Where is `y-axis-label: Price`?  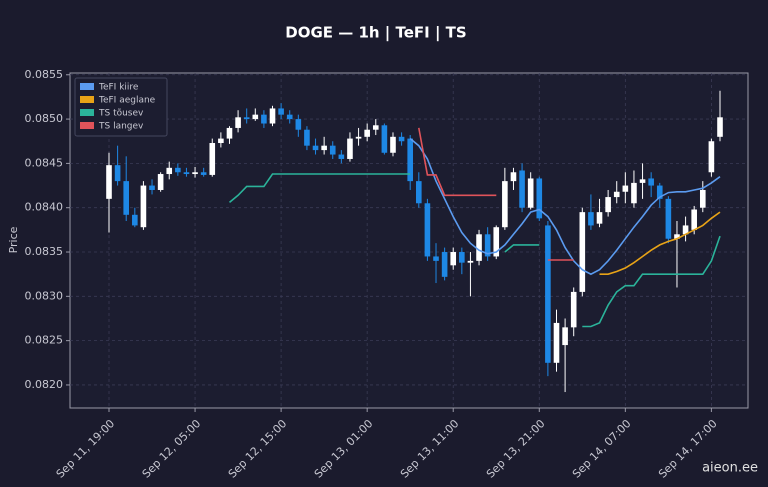
y-axis-label: Price is located at coordinates (13, 239).